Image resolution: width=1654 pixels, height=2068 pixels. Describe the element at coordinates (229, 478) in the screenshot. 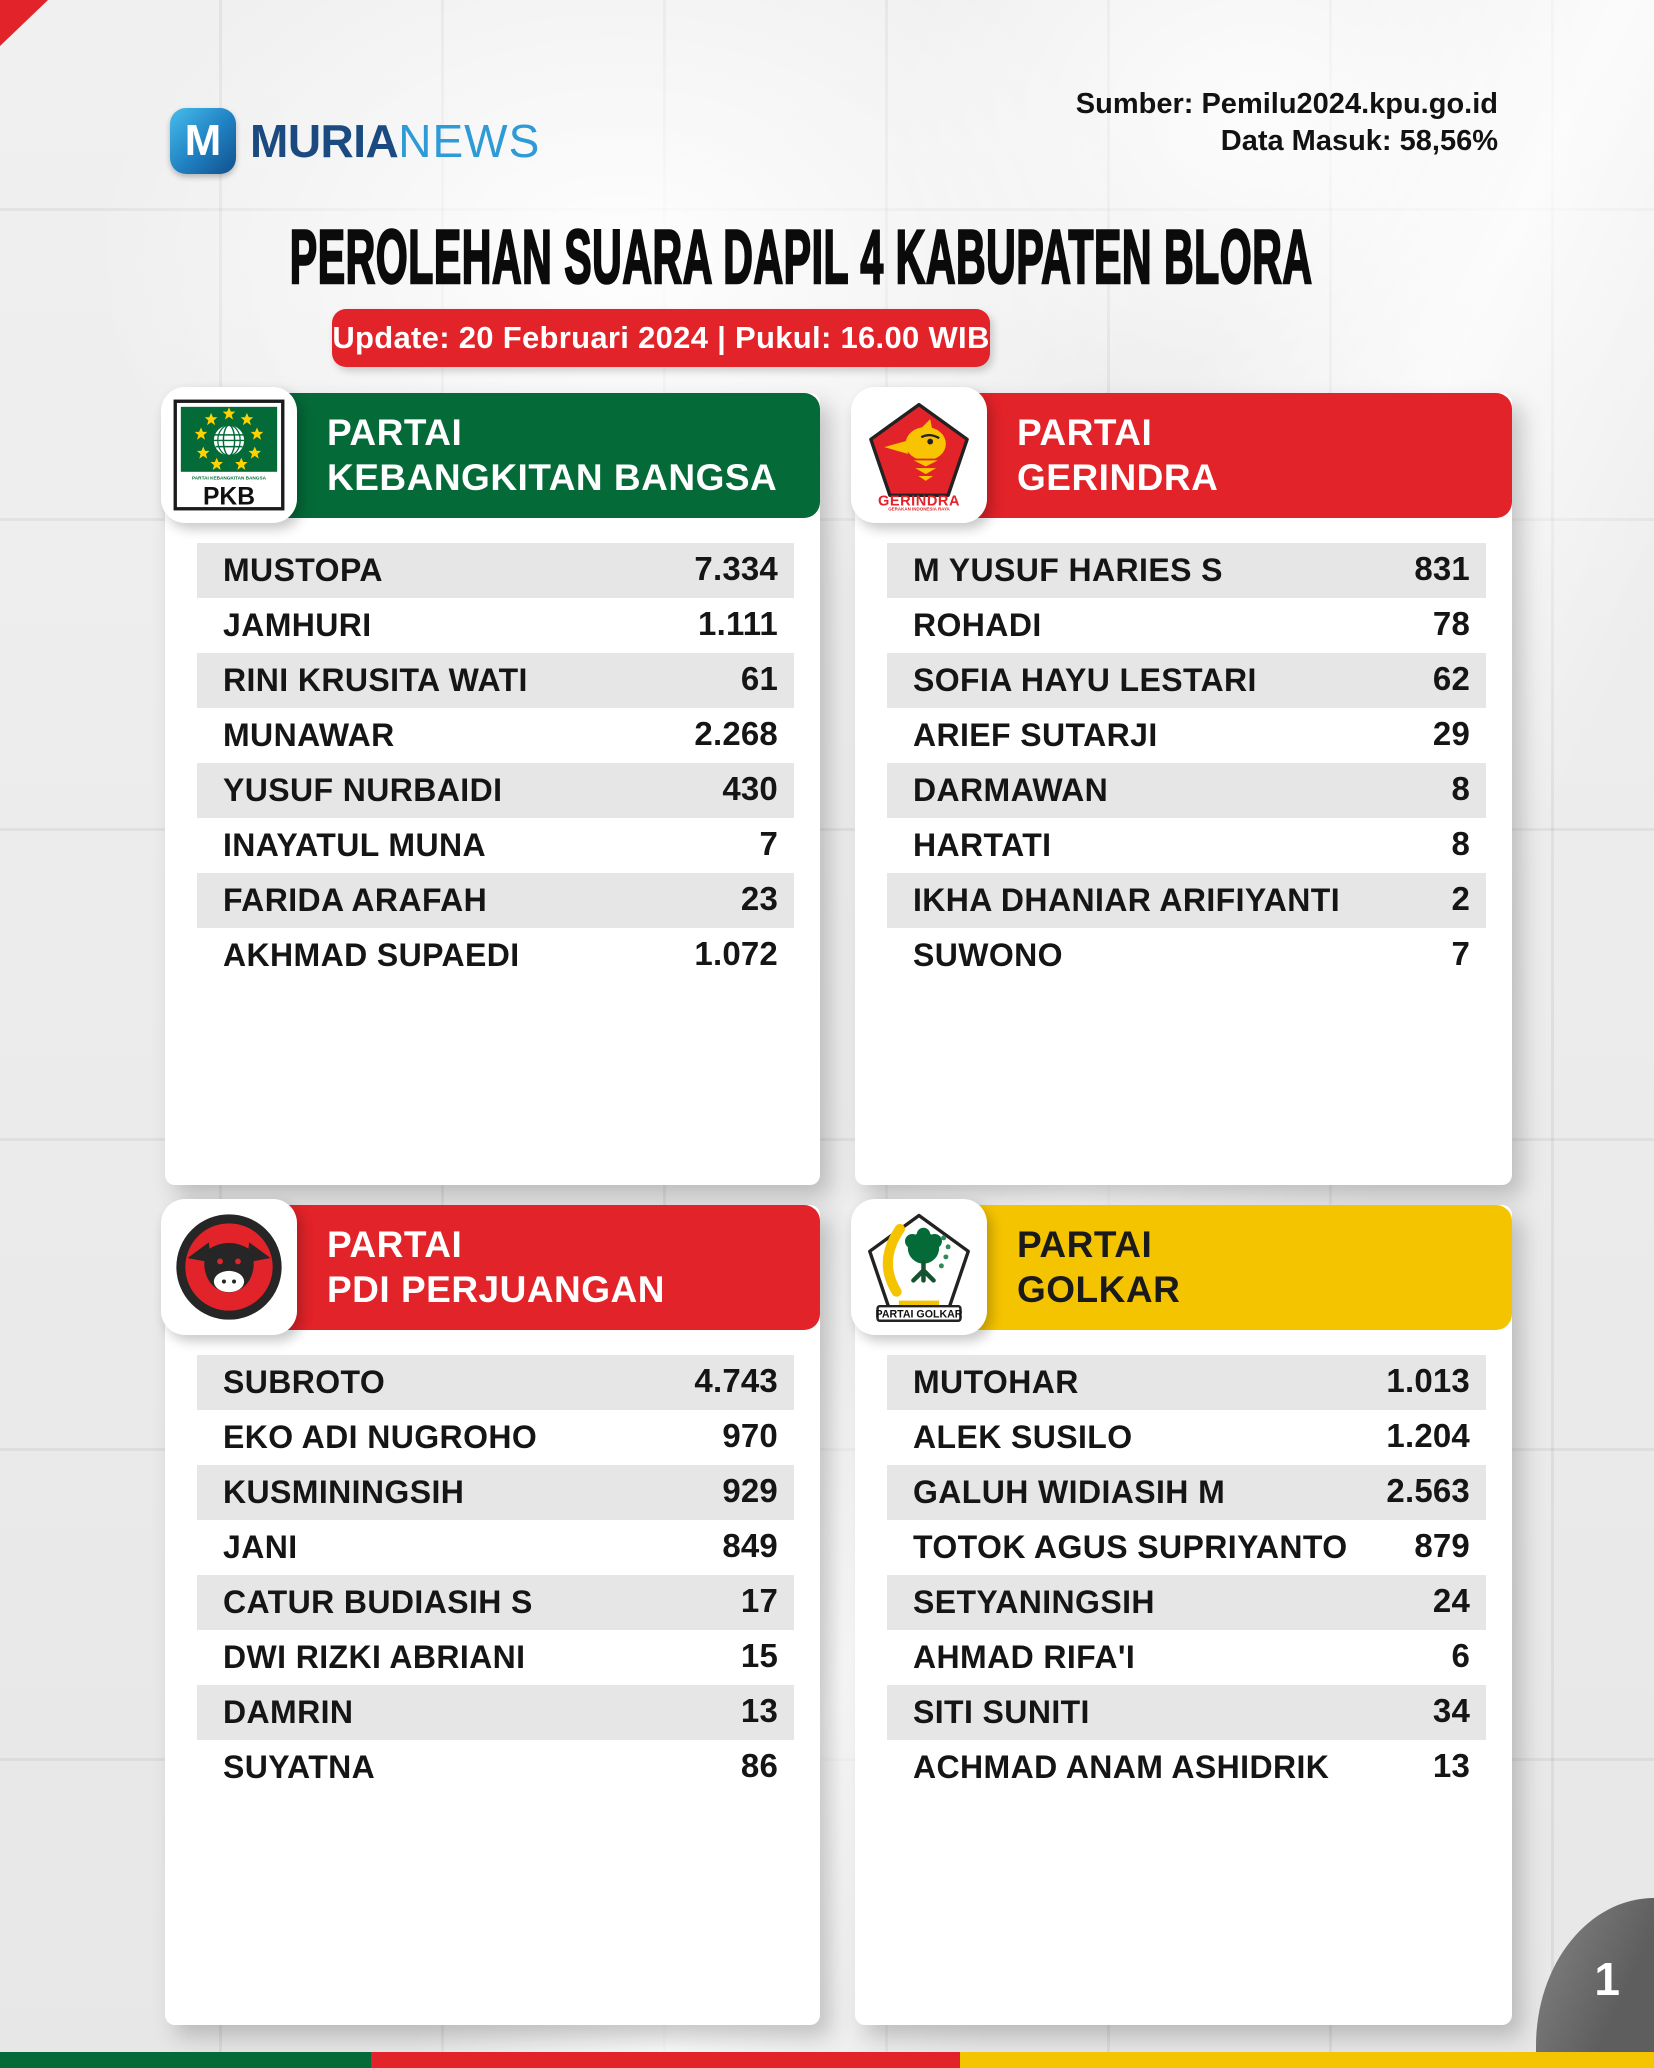

I see `svg-text: PARTAI KEBANGKITAN BANGSA` at that location.